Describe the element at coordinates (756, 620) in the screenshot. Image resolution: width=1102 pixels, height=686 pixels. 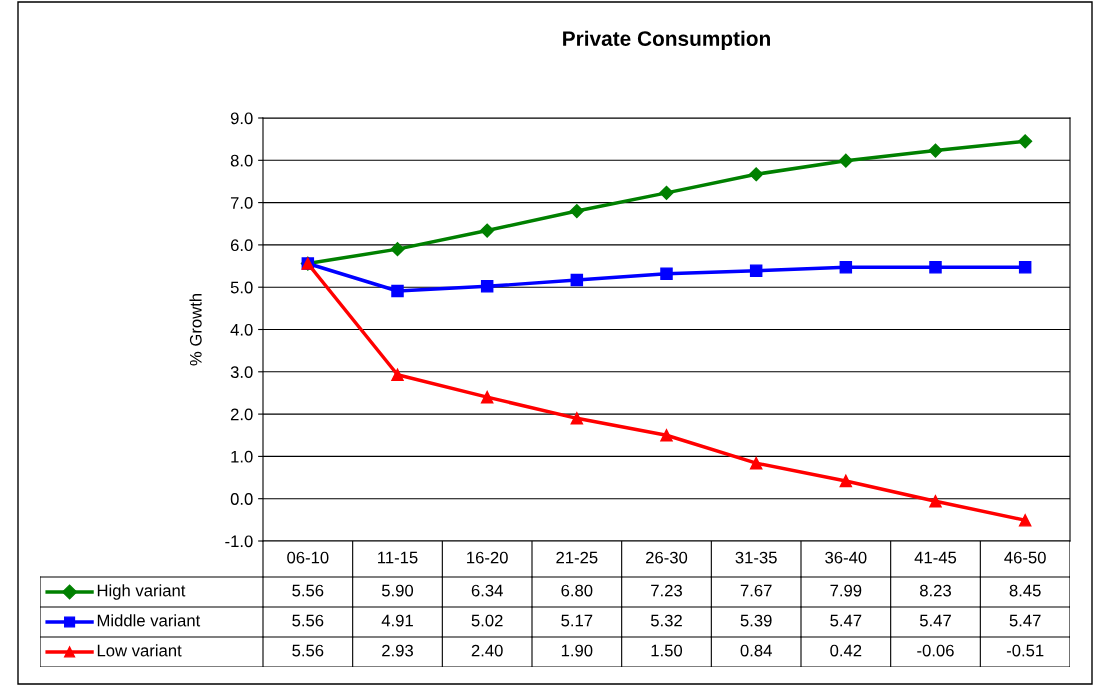
I see `data-label: 5.39` at that location.